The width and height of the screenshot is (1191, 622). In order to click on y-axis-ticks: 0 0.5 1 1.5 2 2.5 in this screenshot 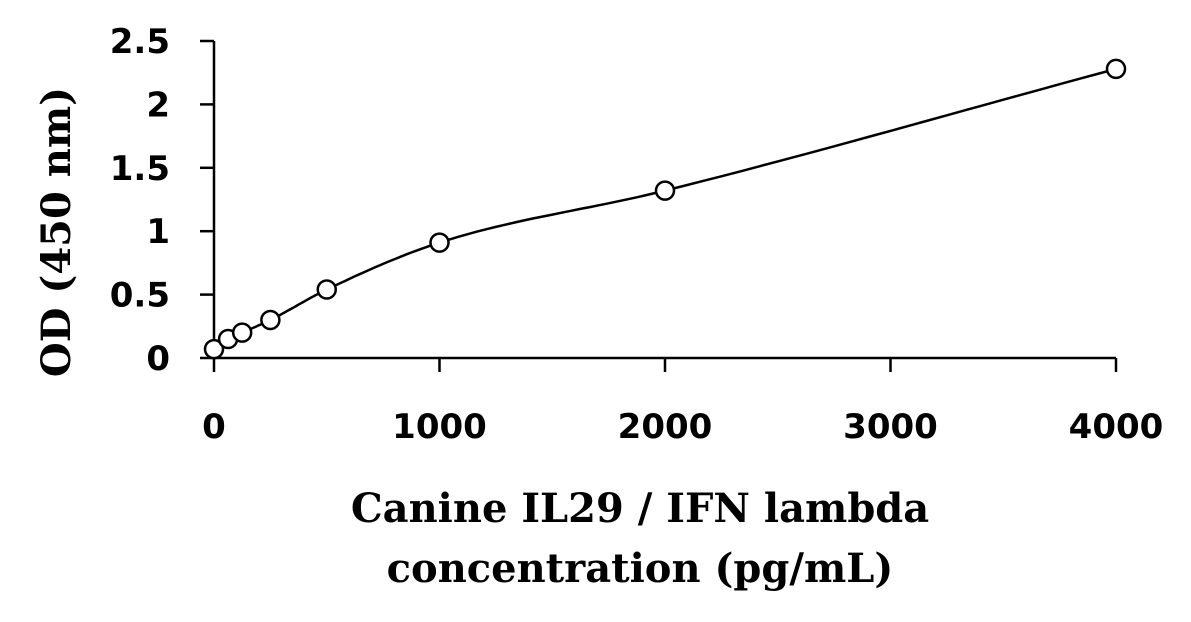, I will do `click(162, 200)`.